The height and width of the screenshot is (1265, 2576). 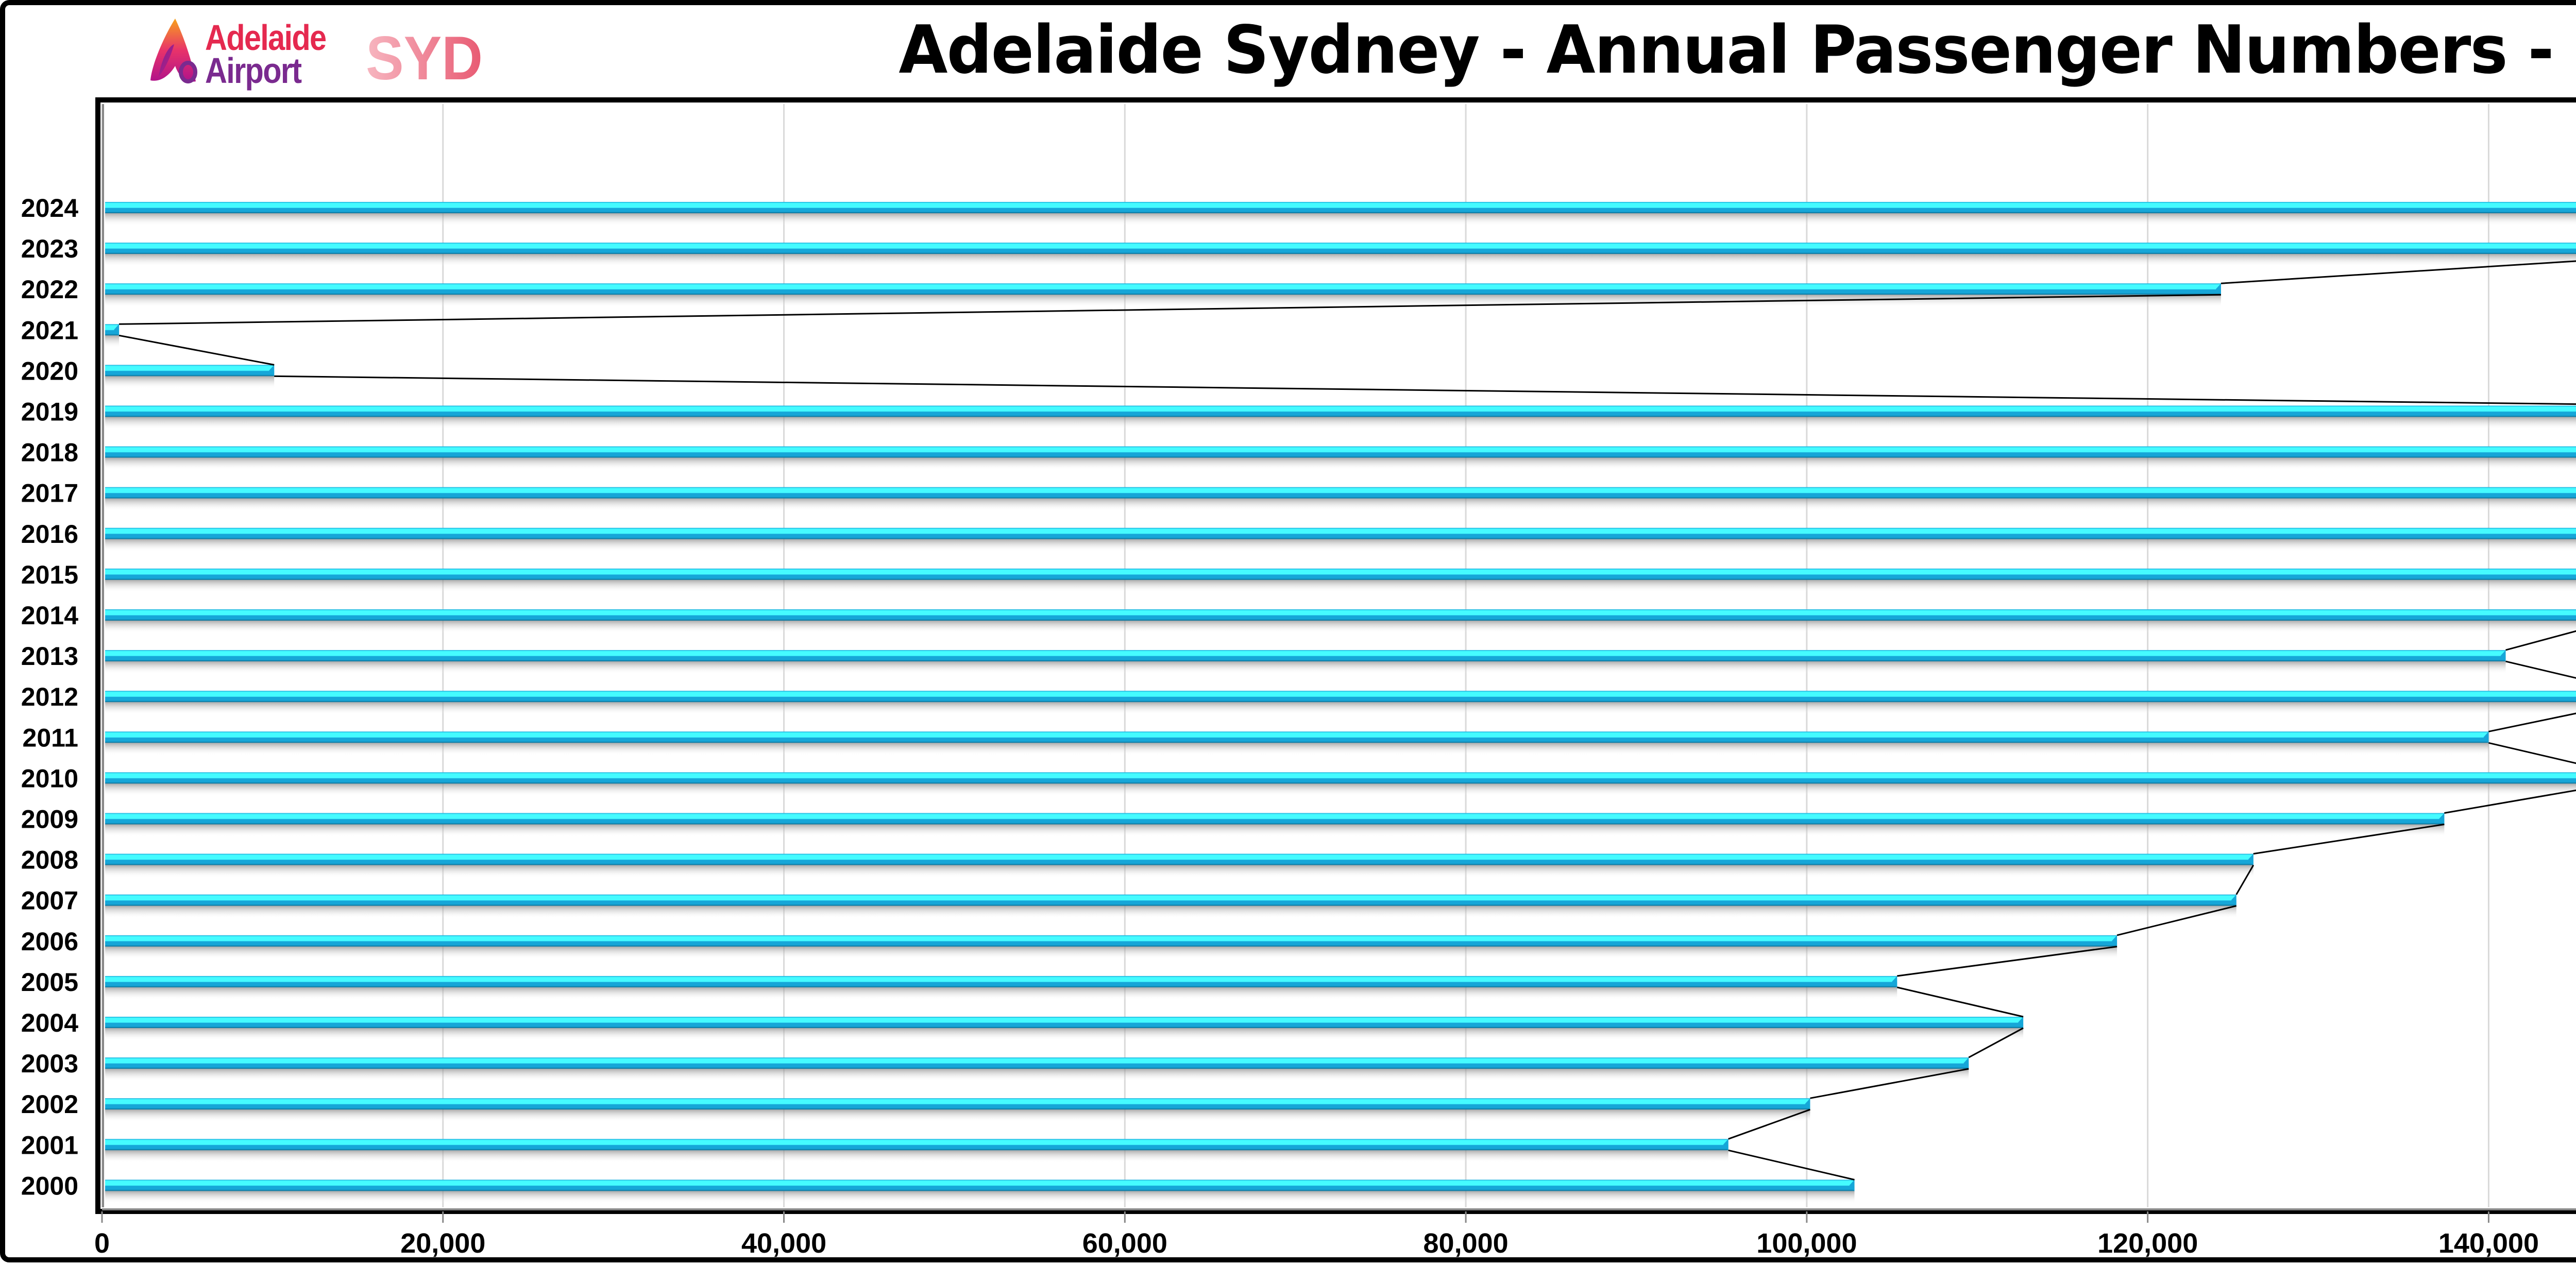 I want to click on y-tick-label: 2007, so click(x=49, y=900).